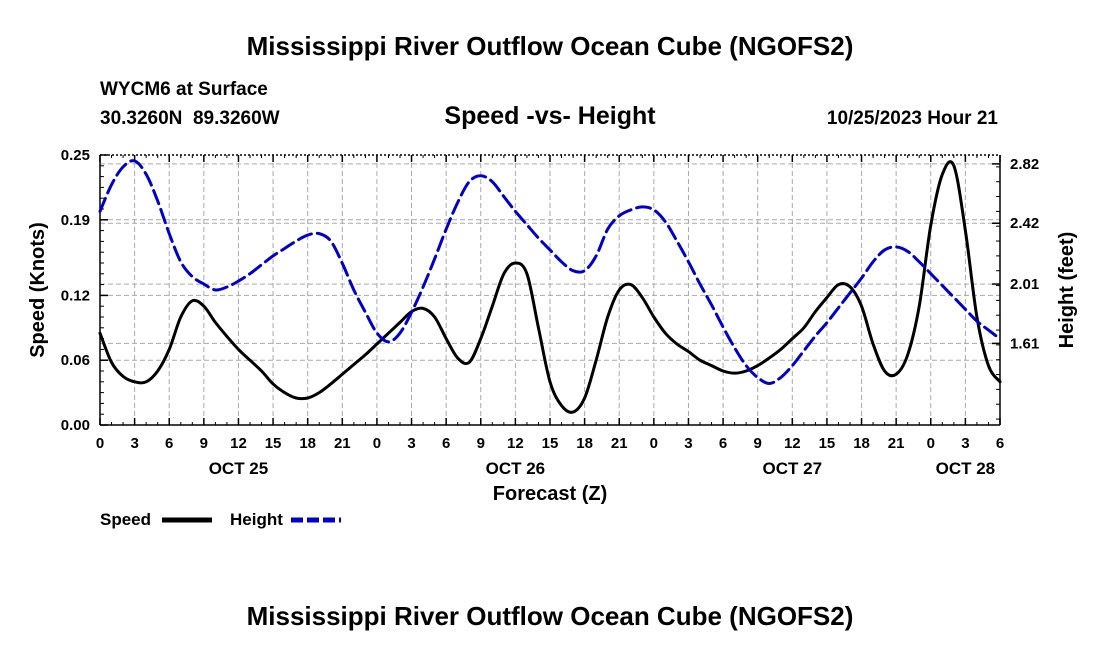 Image resolution: width=1100 pixels, height=650 pixels. What do you see at coordinates (184, 89) in the screenshot?
I see `station-label: WYCM6 at Surface` at bounding box center [184, 89].